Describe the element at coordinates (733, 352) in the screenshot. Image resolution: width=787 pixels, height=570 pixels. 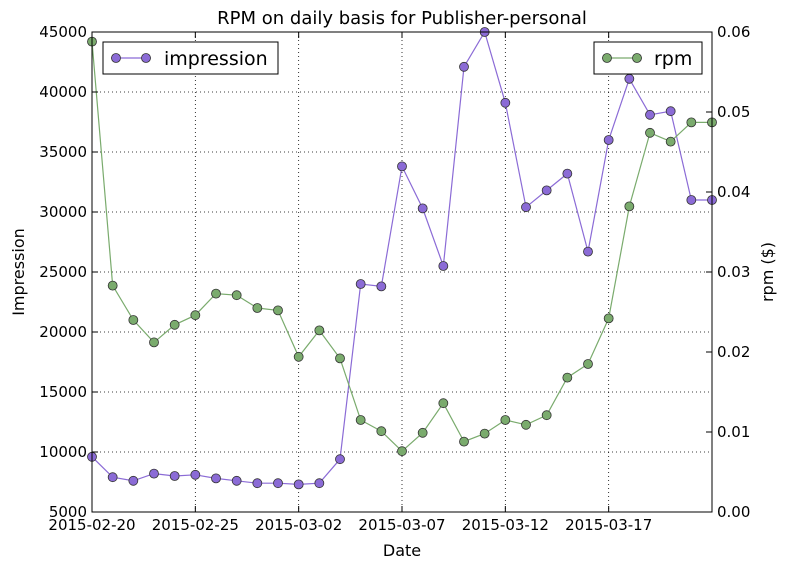
I see `y2-tick-label: 0.02` at that location.